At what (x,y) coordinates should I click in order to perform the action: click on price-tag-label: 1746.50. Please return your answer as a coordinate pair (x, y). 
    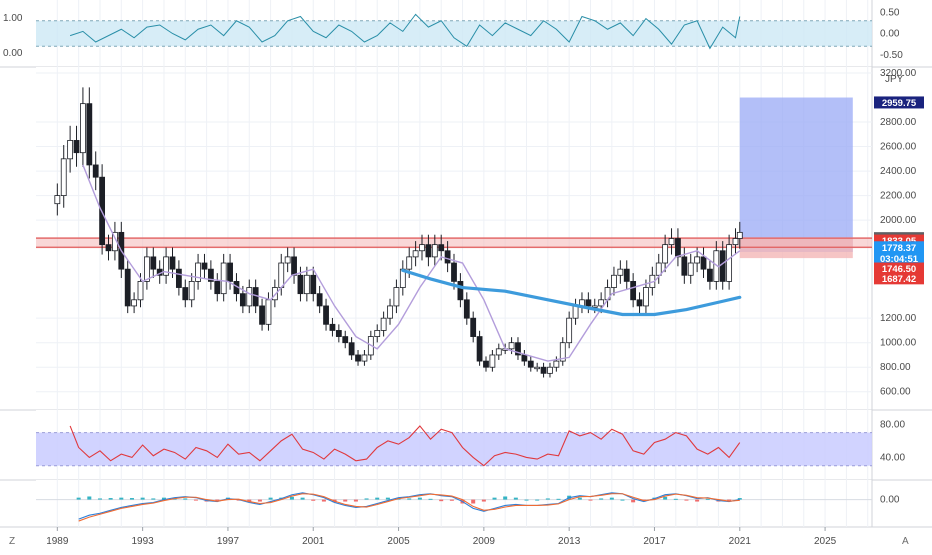
    Looking at the image, I should click on (899, 269).